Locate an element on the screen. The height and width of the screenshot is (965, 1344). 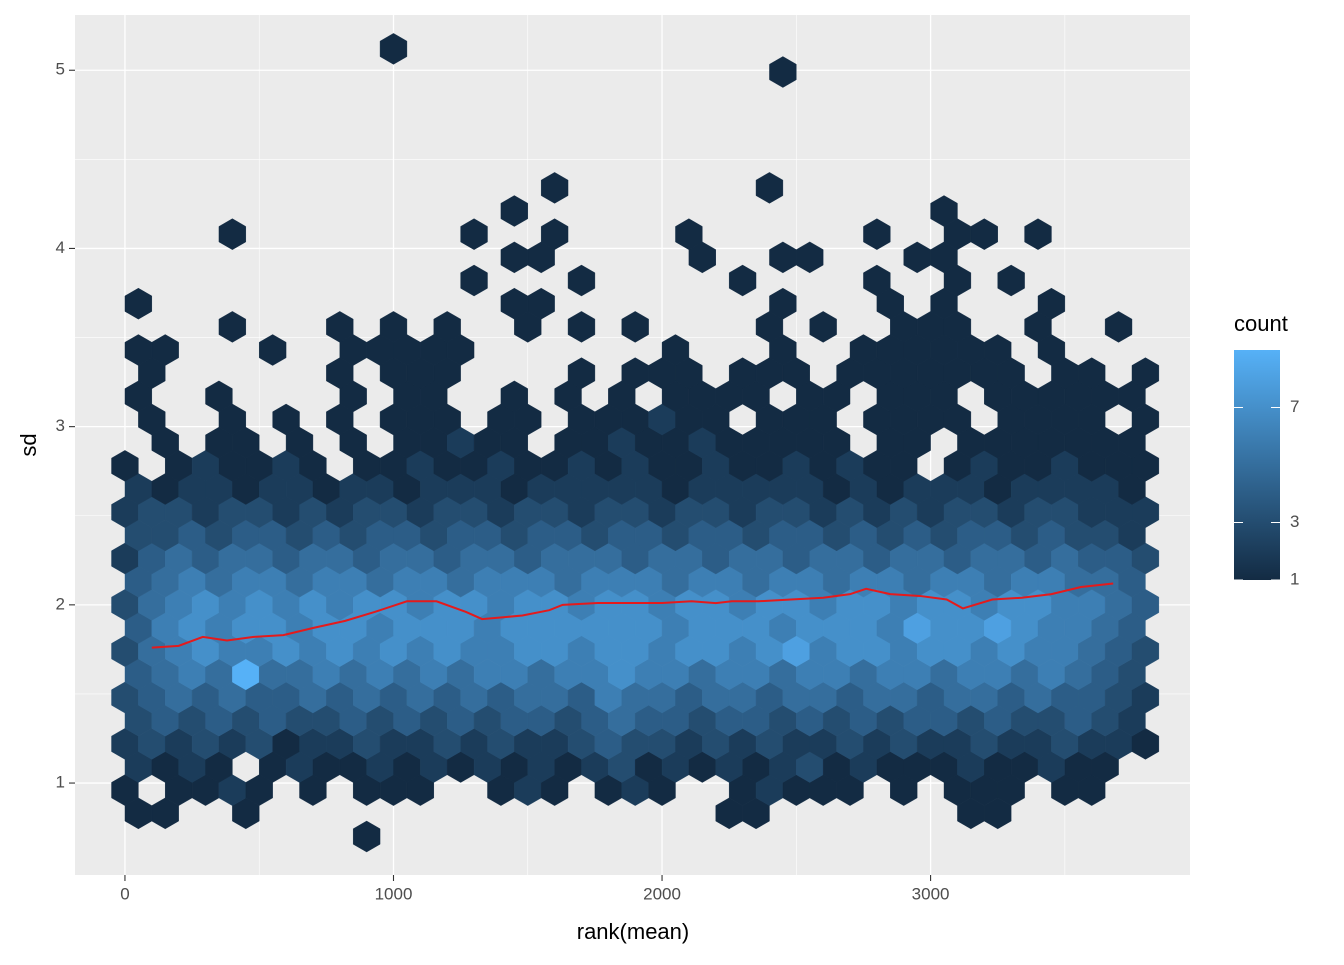
legend-title: count is located at coordinates (1261, 323).